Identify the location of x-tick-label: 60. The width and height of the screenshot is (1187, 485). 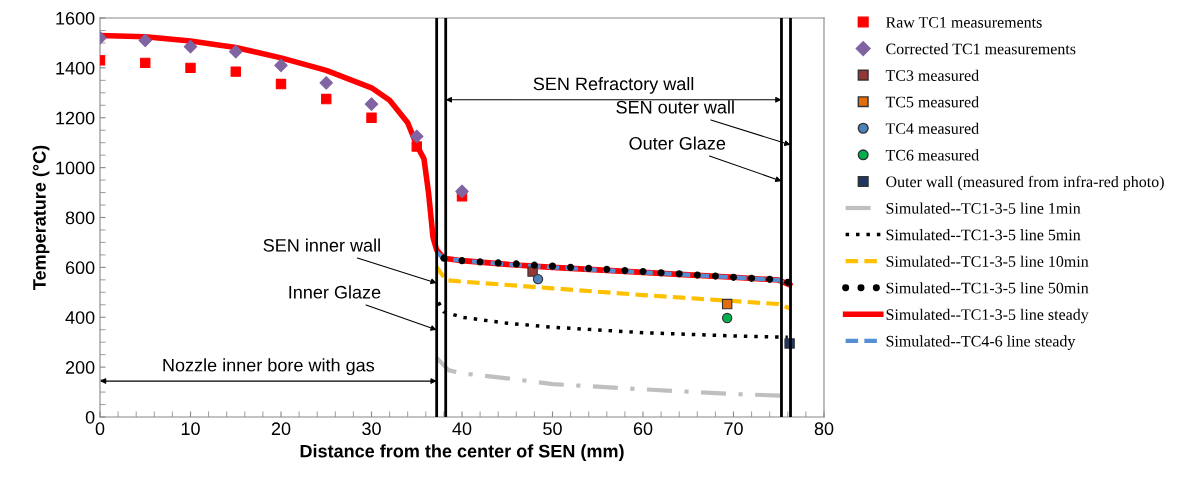
(643, 429).